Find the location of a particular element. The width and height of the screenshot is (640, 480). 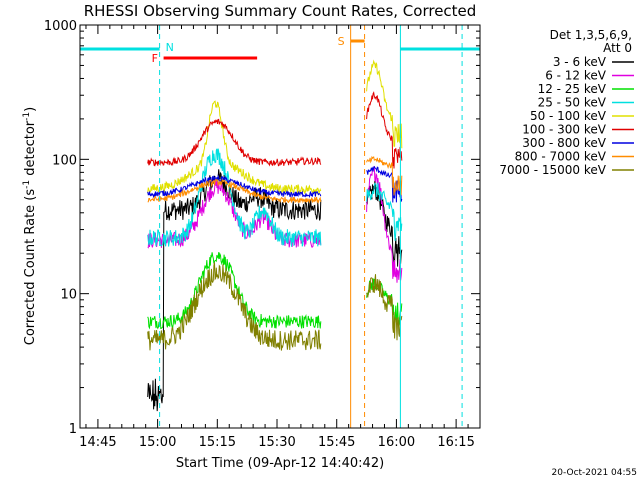

legend-label: 25 - 50 keV is located at coordinates (572, 103).